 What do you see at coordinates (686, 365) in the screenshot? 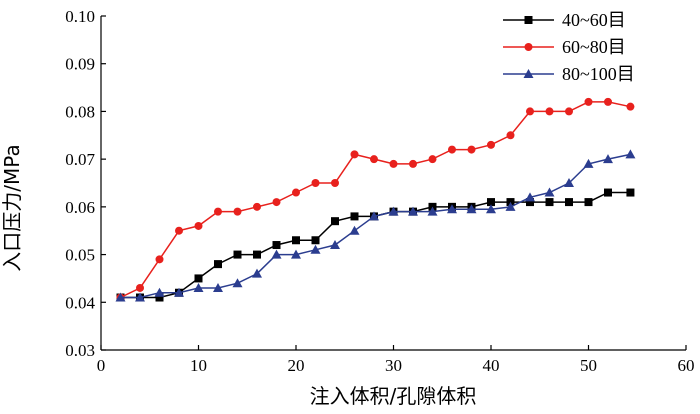
I see `x-tick-label: 60` at bounding box center [686, 365].